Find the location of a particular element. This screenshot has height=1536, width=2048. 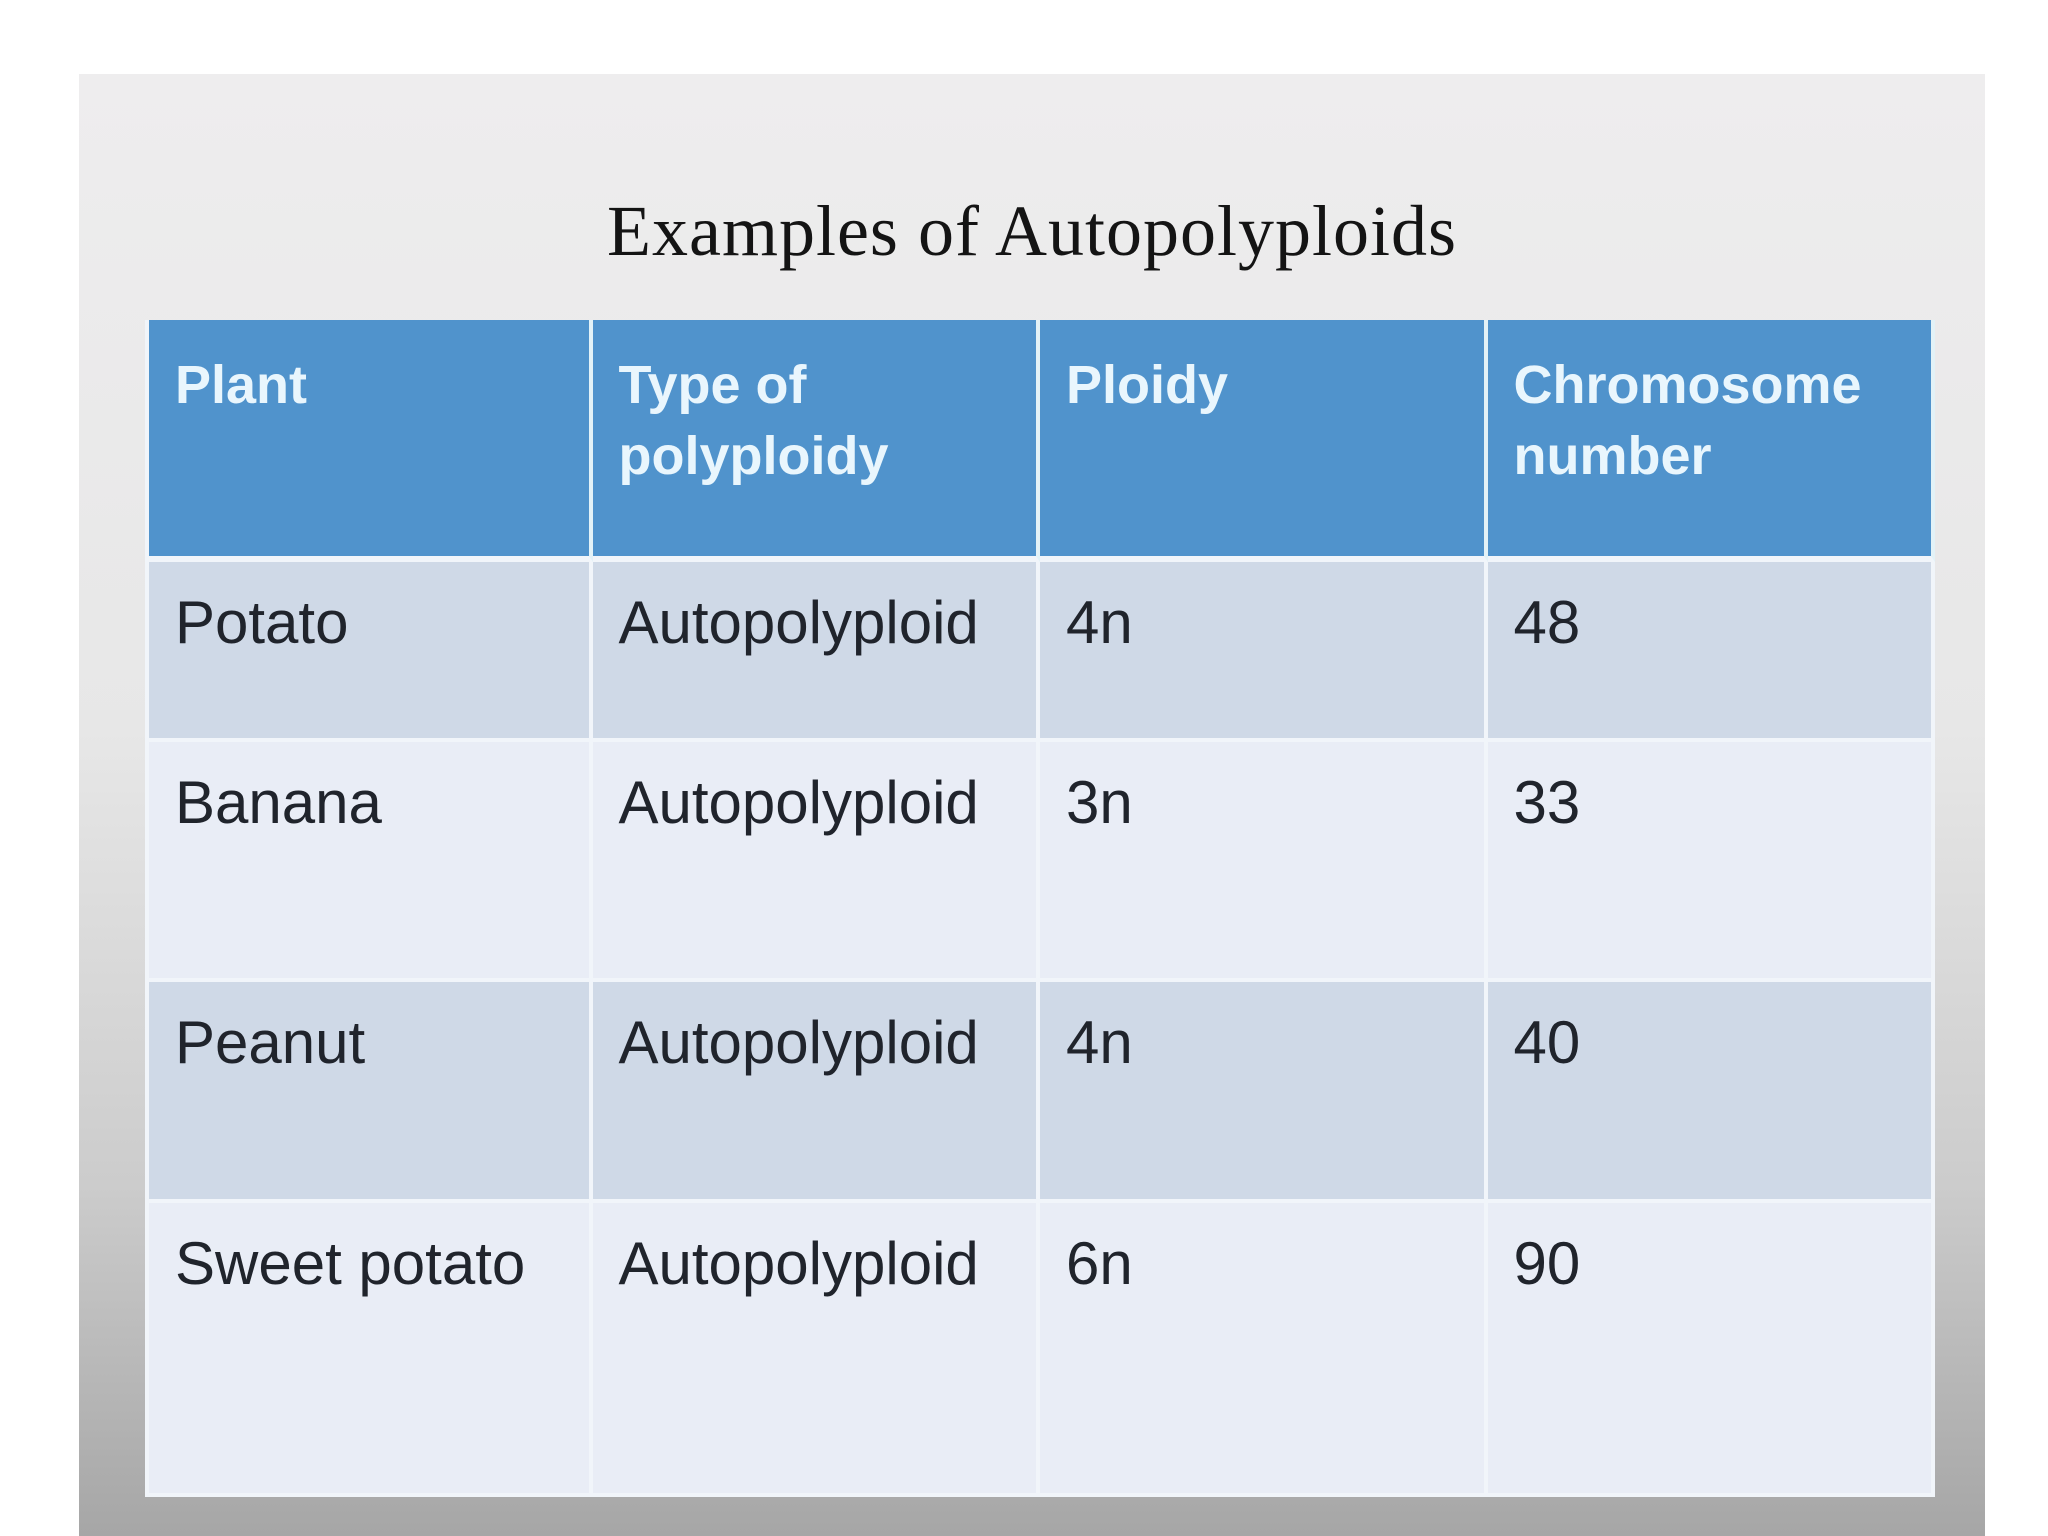

column-header-plant: Plant is located at coordinates (369, 441).